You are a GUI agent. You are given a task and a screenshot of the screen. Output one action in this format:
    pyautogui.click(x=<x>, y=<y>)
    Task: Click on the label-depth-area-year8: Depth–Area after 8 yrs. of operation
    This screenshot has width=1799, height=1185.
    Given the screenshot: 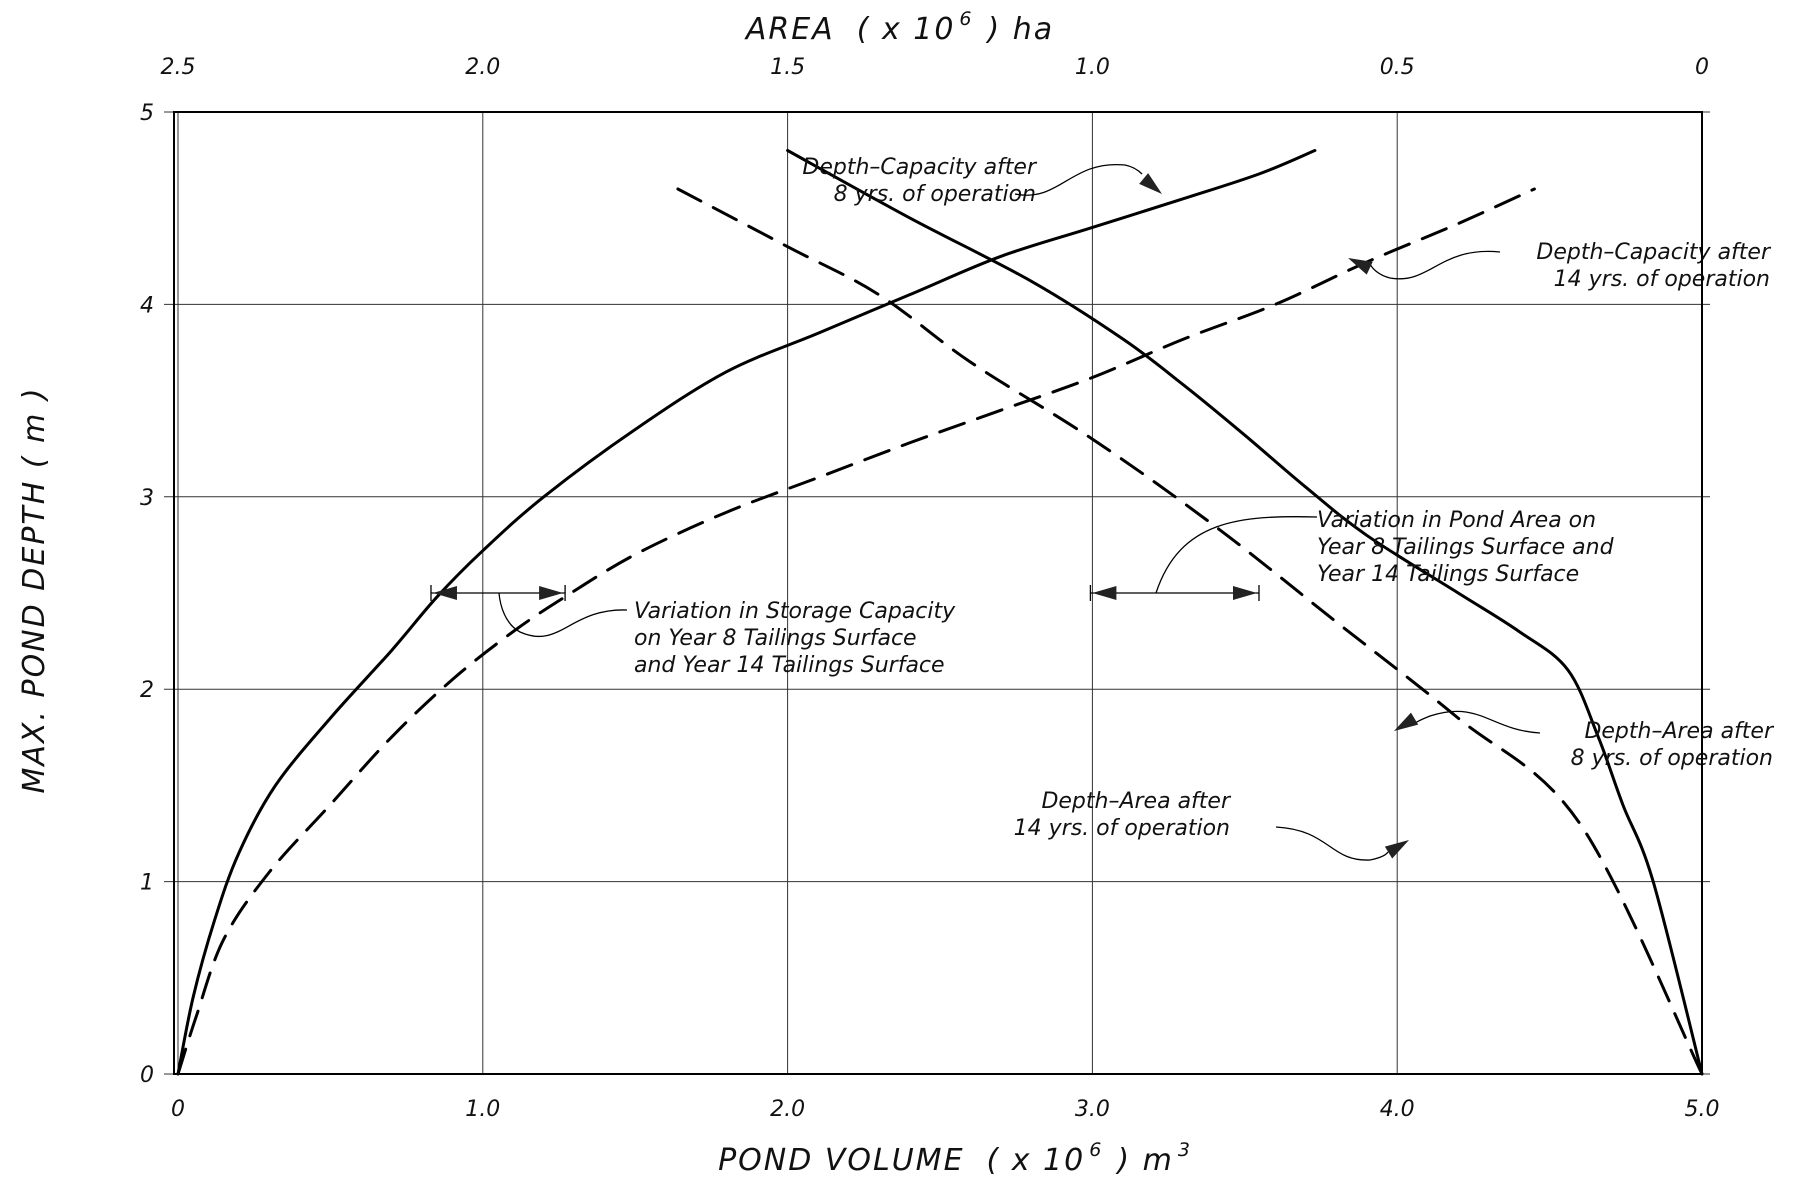 What is the action you would take?
    pyautogui.click(x=1673, y=745)
    